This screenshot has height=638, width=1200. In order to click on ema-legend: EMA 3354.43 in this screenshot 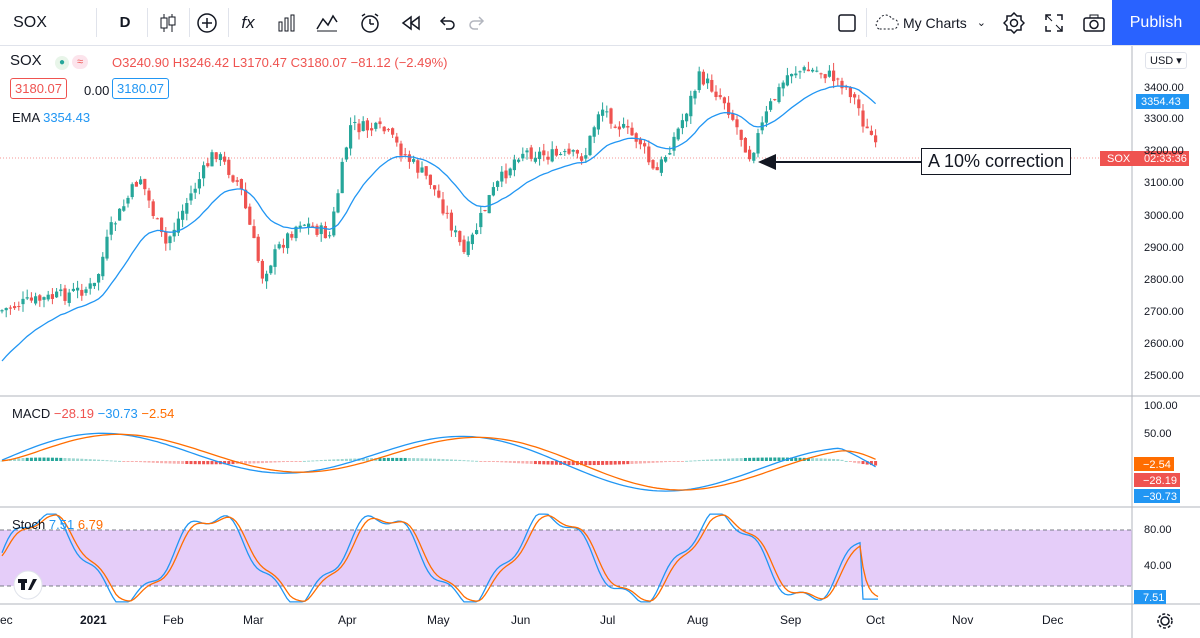, I will do `click(51, 117)`.